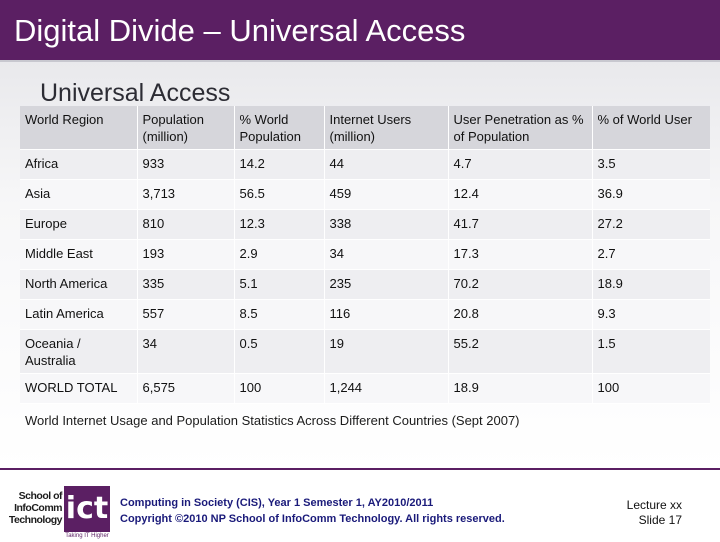  Describe the element at coordinates (78, 164) in the screenshot. I see `cell-region: Africa` at that location.